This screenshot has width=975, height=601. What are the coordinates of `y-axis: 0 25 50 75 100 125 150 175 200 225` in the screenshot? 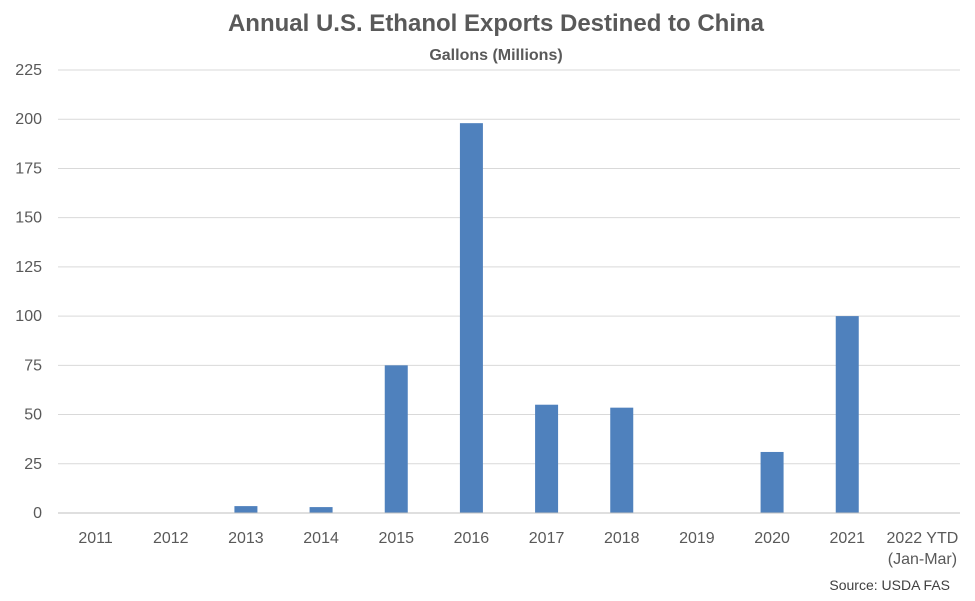 It's located at (28, 292).